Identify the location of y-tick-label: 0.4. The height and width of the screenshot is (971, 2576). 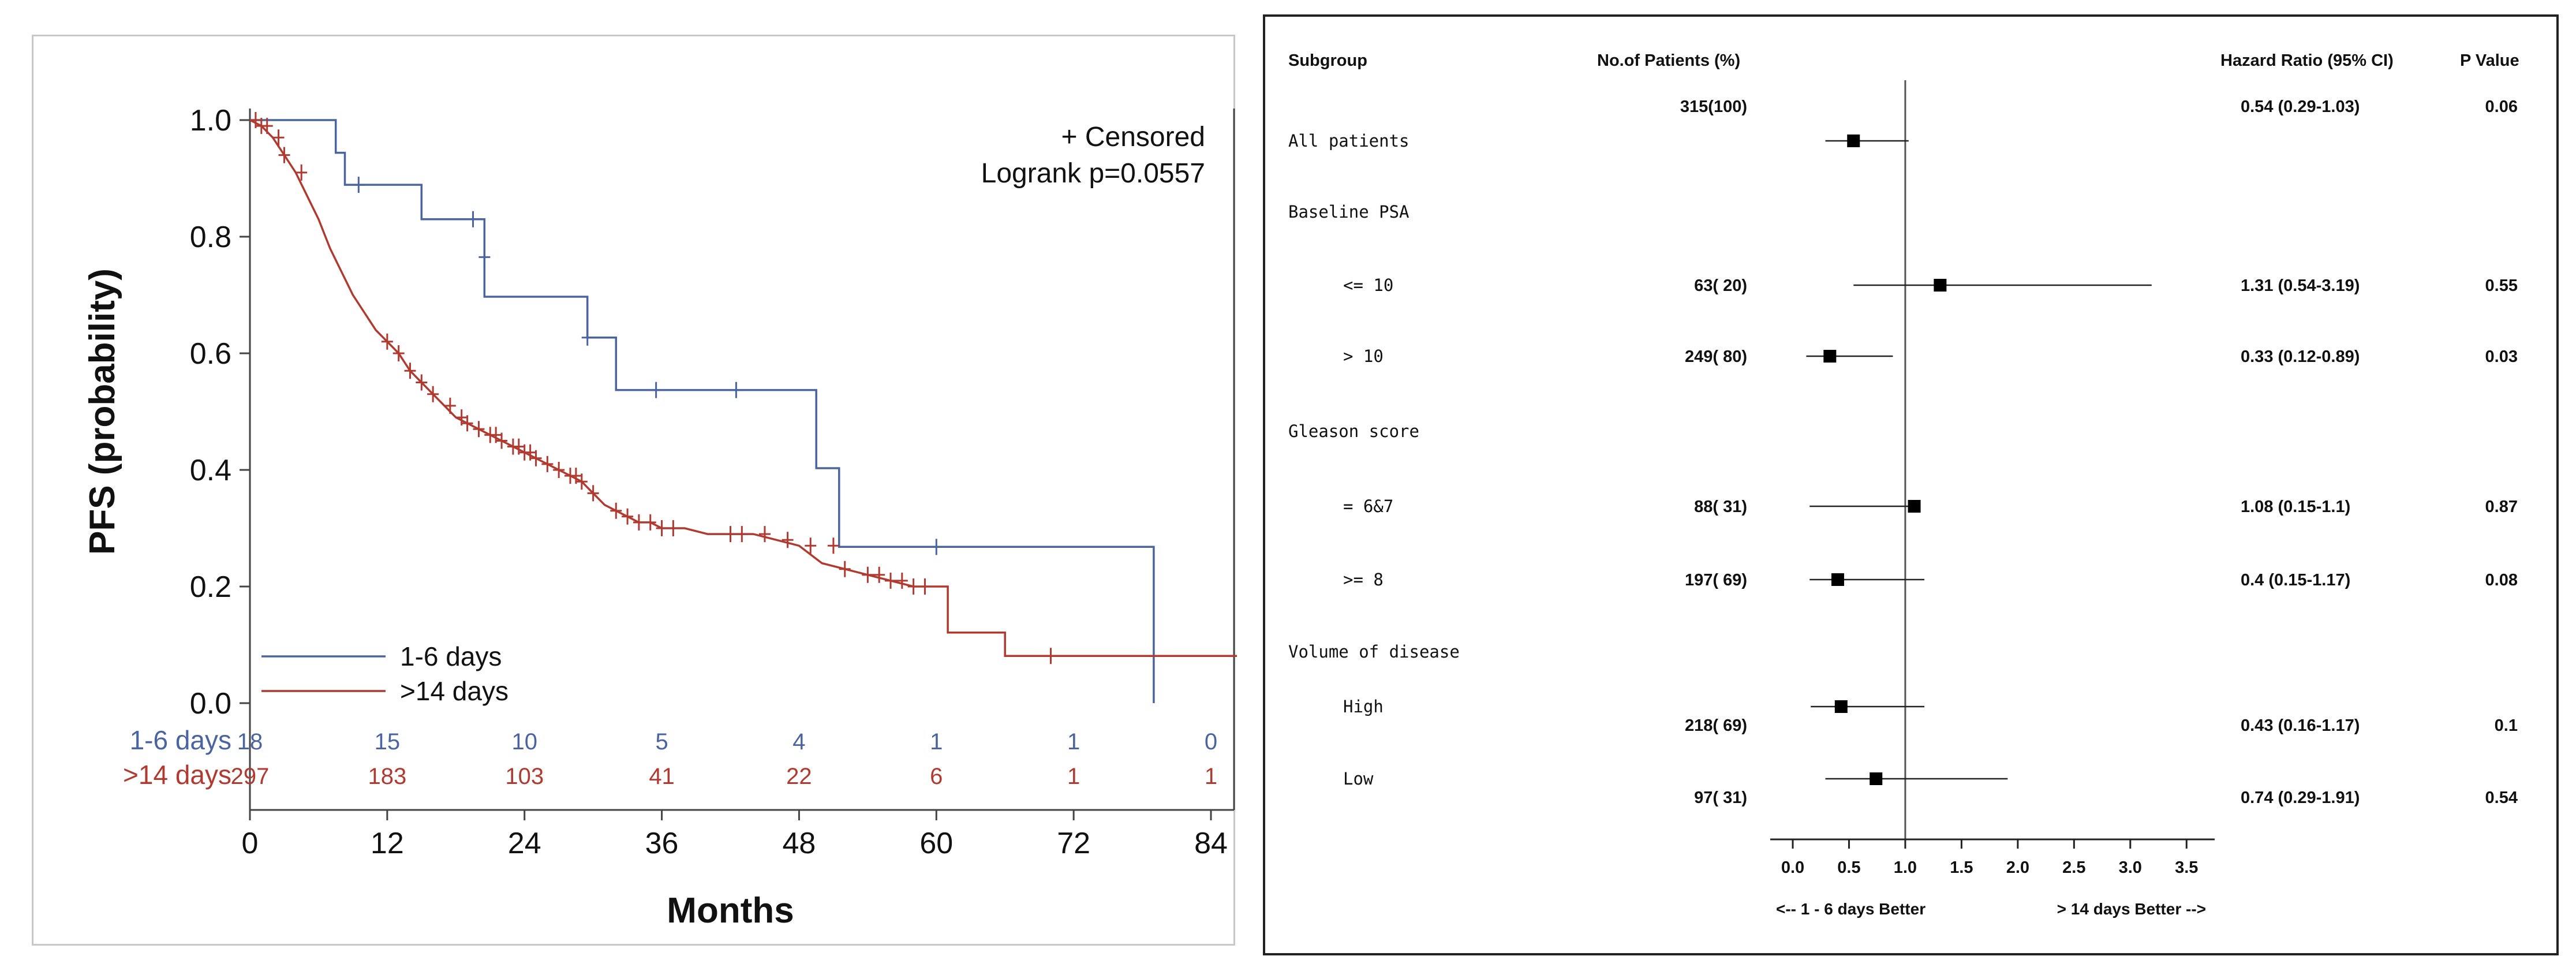
(210, 470).